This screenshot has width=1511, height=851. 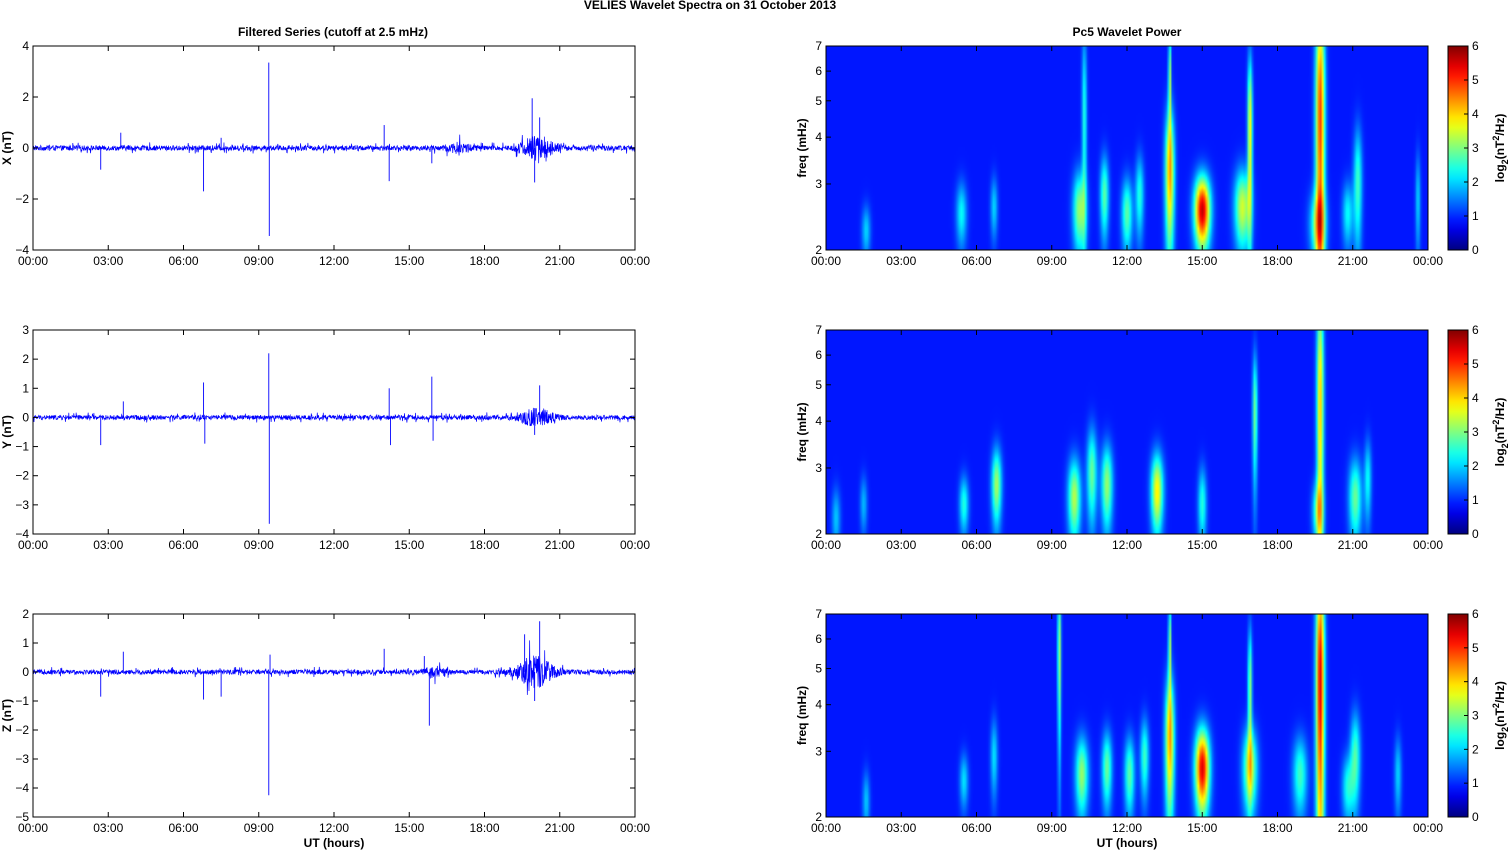 What do you see at coordinates (1277, 545) in the screenshot?
I see `spectrum-2-xtick-label: 18:00` at bounding box center [1277, 545].